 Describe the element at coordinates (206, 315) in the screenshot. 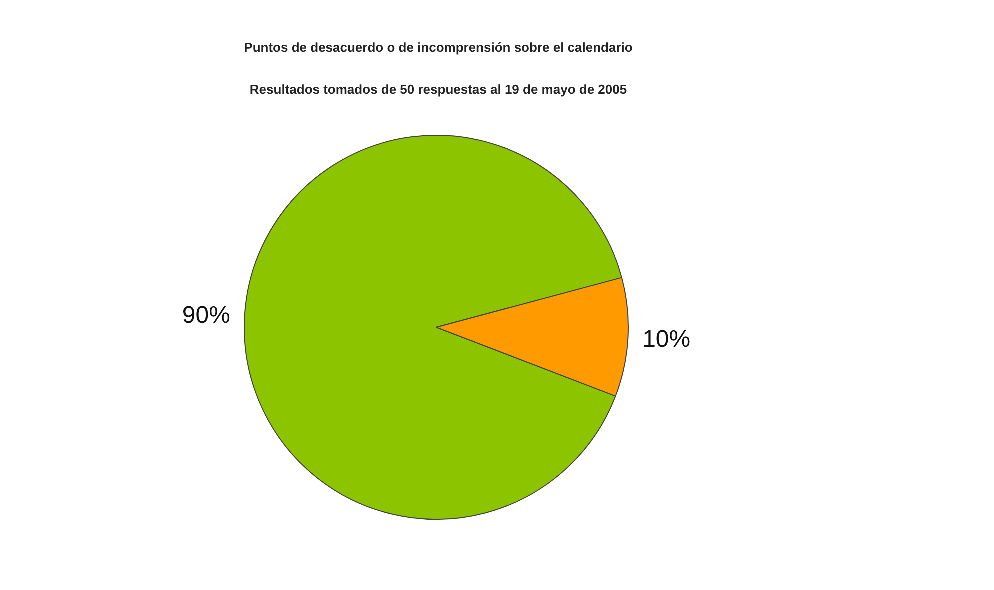

I see `data-label: 90%` at that location.